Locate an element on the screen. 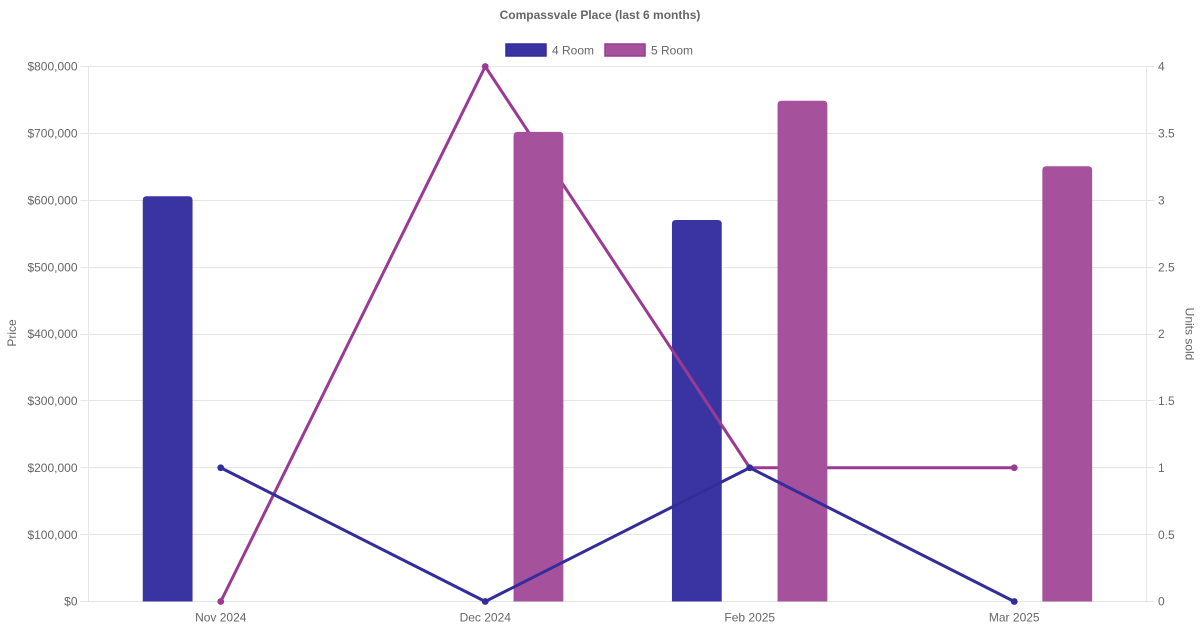 This screenshot has height=630, width=1200. svg-text: 0 is located at coordinates (1161, 602).